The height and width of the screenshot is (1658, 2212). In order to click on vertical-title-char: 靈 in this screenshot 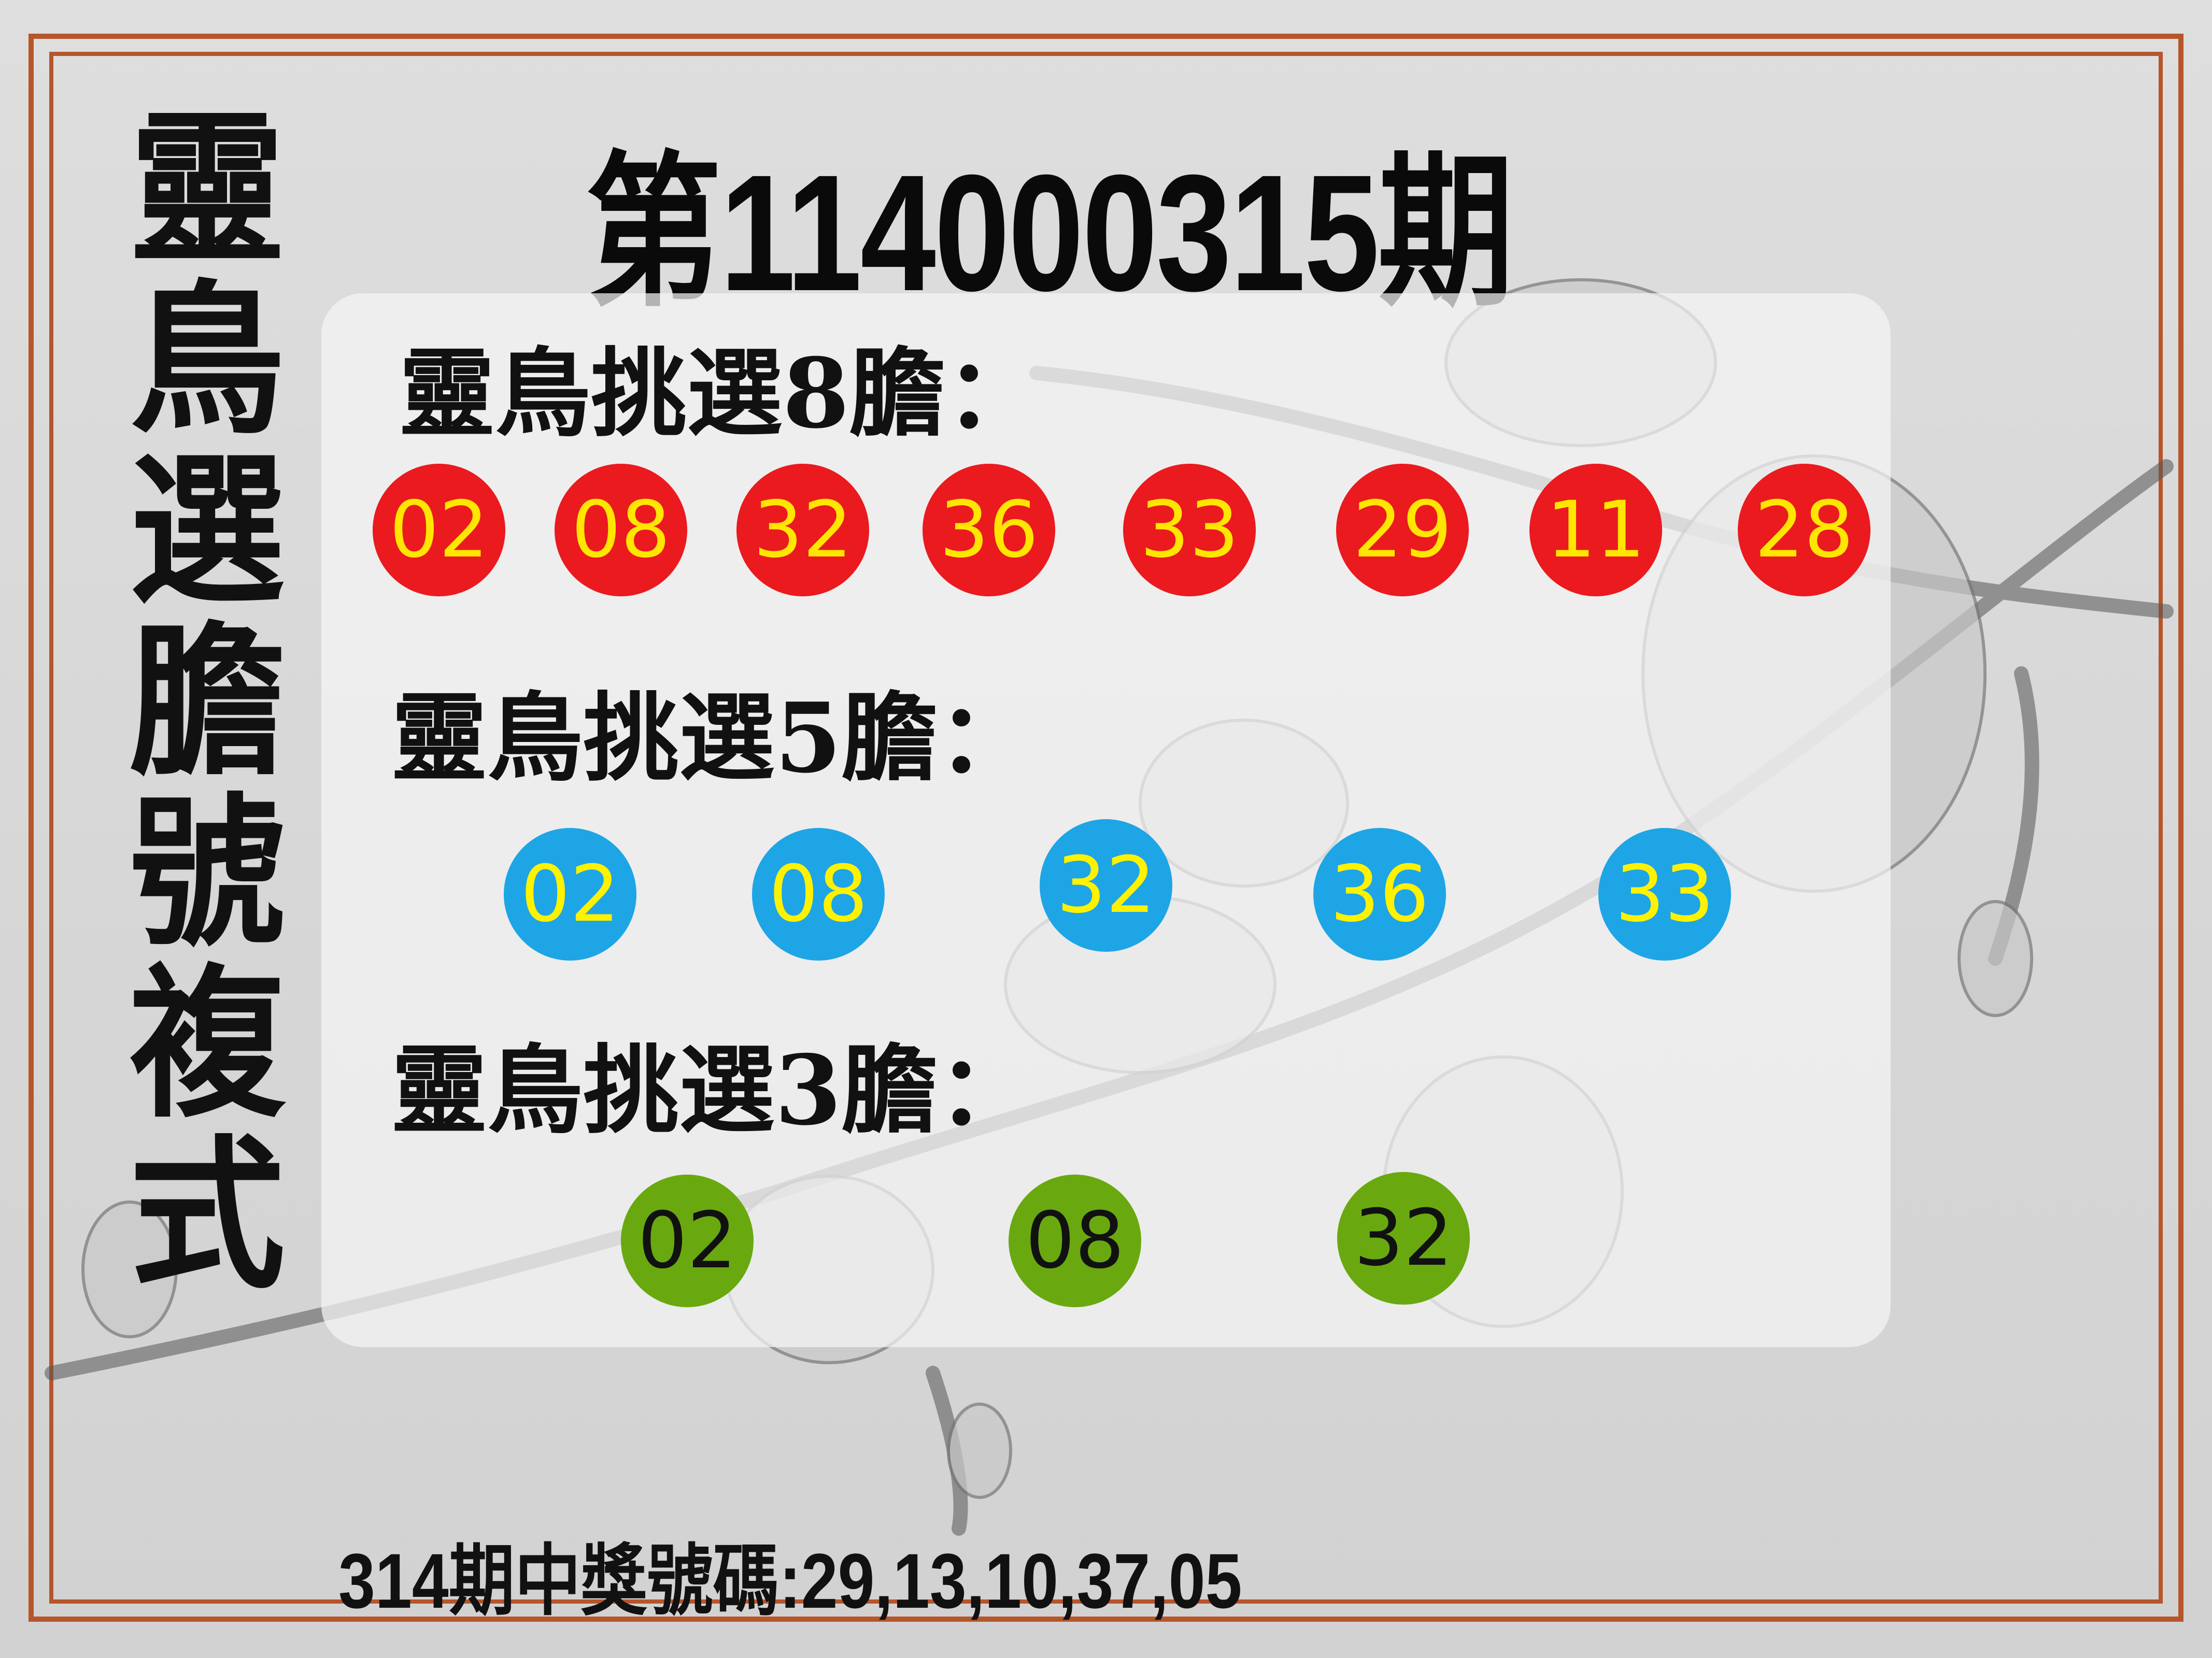, I will do `click(208, 189)`.